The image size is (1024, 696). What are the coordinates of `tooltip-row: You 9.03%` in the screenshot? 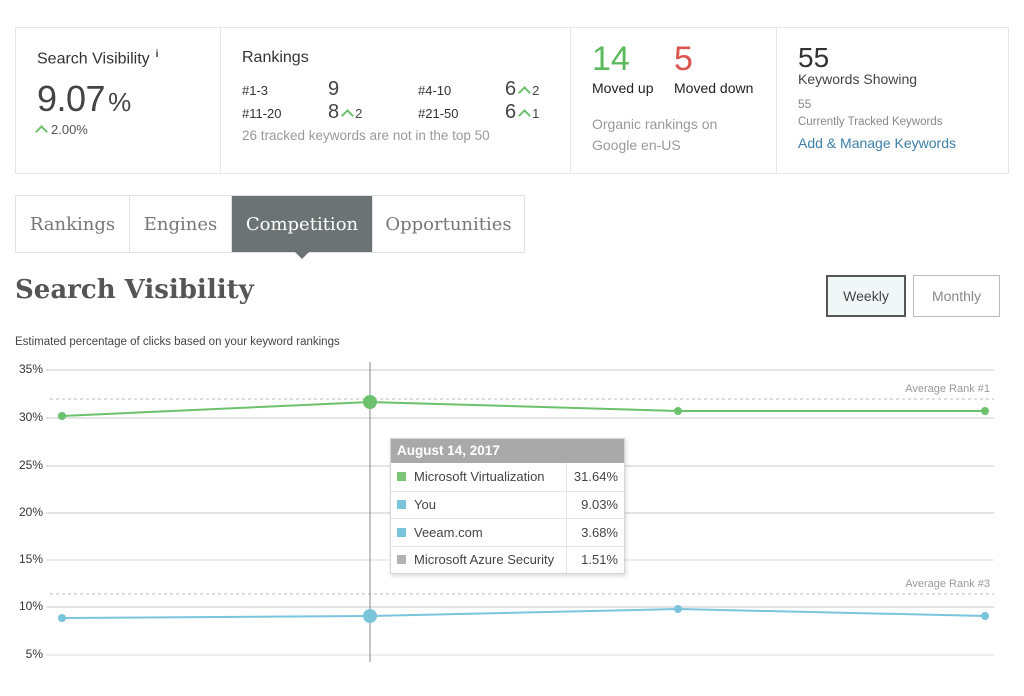 It's located at (507, 504).